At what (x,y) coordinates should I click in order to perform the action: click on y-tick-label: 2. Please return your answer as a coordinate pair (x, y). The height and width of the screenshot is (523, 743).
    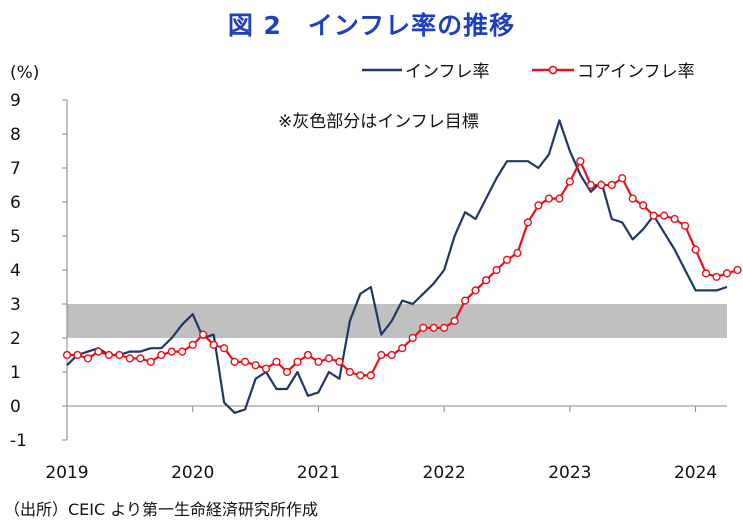
    Looking at the image, I should click on (15, 339).